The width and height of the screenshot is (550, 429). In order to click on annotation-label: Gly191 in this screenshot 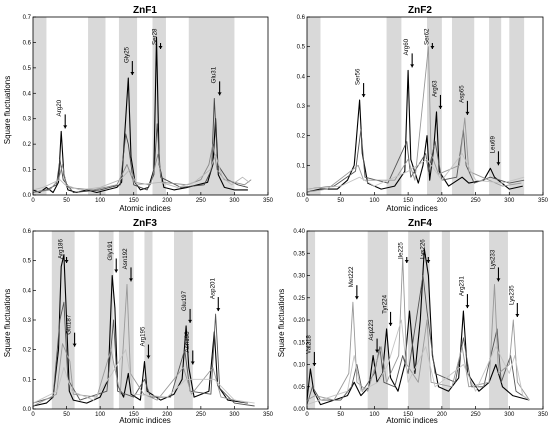, I will do `click(110, 250)`.